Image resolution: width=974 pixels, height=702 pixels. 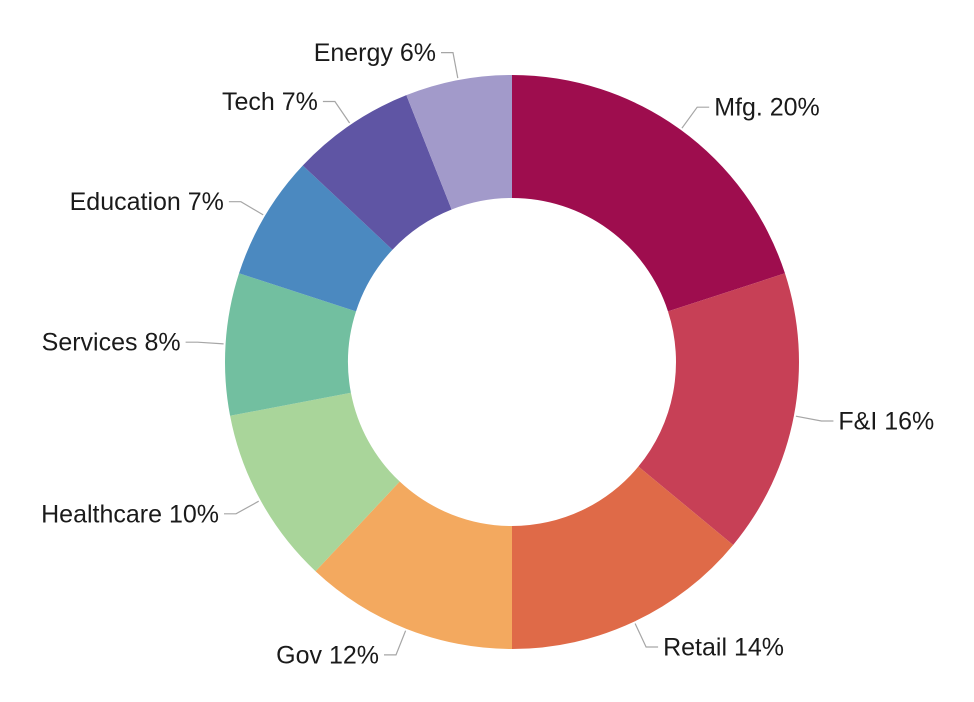 What do you see at coordinates (241, 507) in the screenshot?
I see `leader-line-healthcare` at bounding box center [241, 507].